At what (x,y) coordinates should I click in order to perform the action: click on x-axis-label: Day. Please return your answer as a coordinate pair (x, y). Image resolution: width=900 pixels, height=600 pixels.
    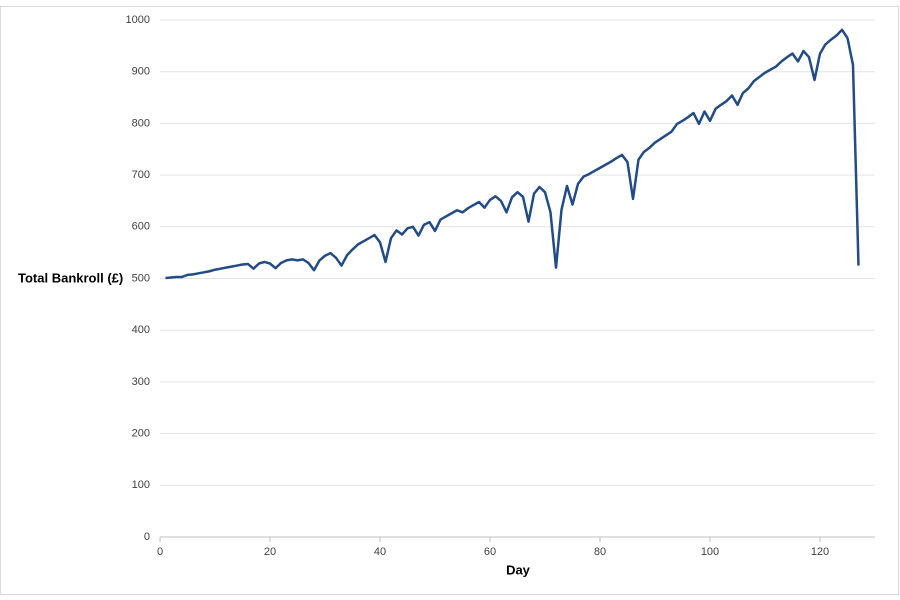
    Looking at the image, I should click on (518, 569).